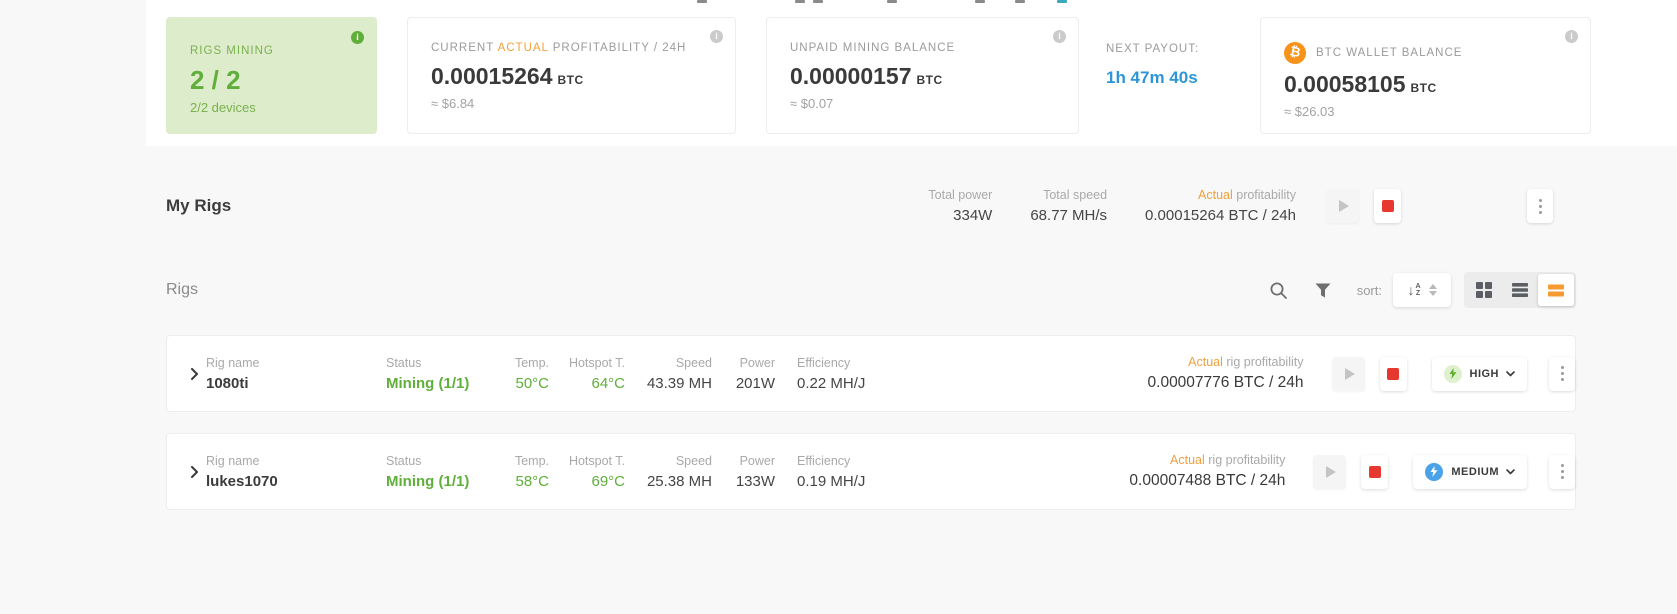 The width and height of the screenshot is (1677, 614). I want to click on view-list-button, so click(1520, 290).